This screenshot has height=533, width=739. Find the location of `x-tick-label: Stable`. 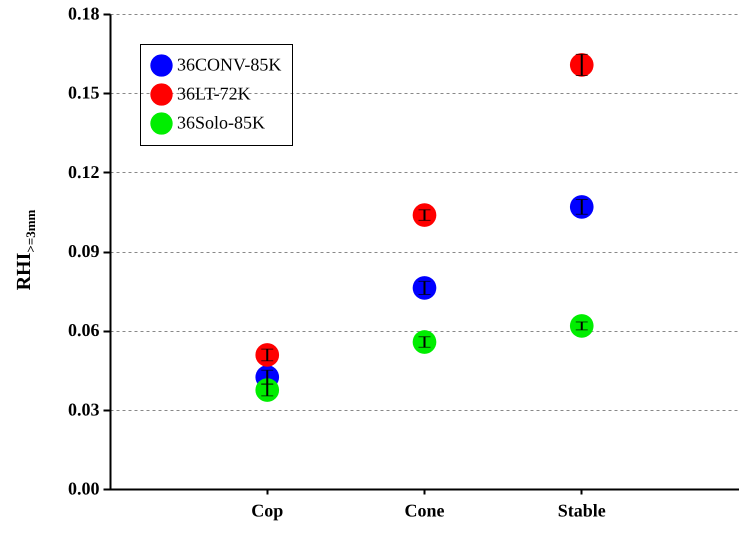

x-tick-label: Stable is located at coordinates (582, 510).